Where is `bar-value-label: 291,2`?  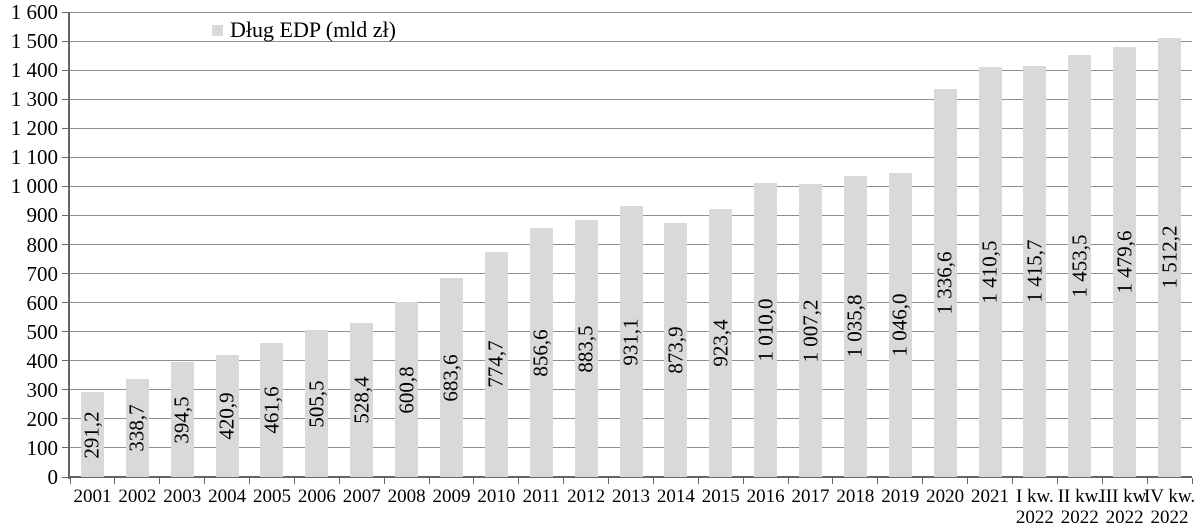 bar-value-label: 291,2 is located at coordinates (91, 435).